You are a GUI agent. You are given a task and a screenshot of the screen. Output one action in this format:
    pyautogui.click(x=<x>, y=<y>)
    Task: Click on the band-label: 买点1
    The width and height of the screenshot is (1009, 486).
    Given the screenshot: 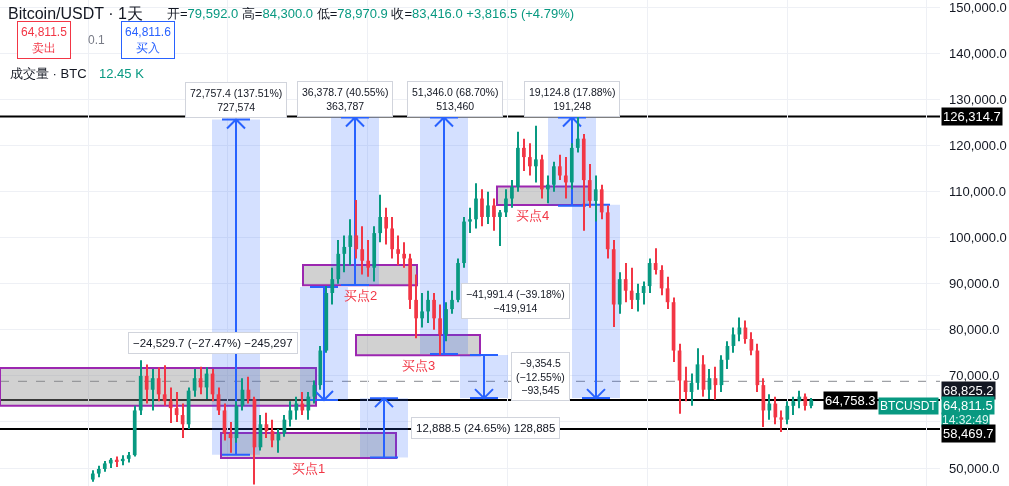 What is the action you would take?
    pyautogui.click(x=309, y=468)
    